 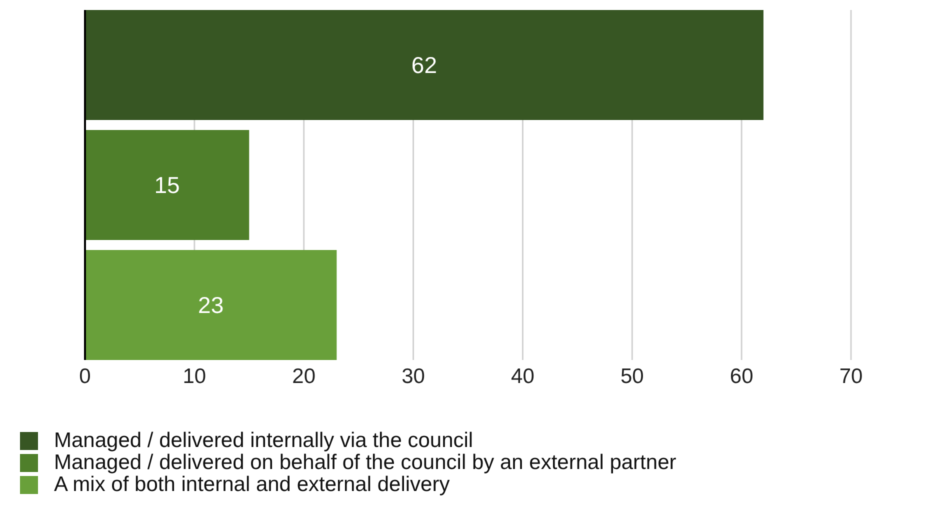 I want to click on legend-label: Managed / delivered internally via the council, so click(x=264, y=440).